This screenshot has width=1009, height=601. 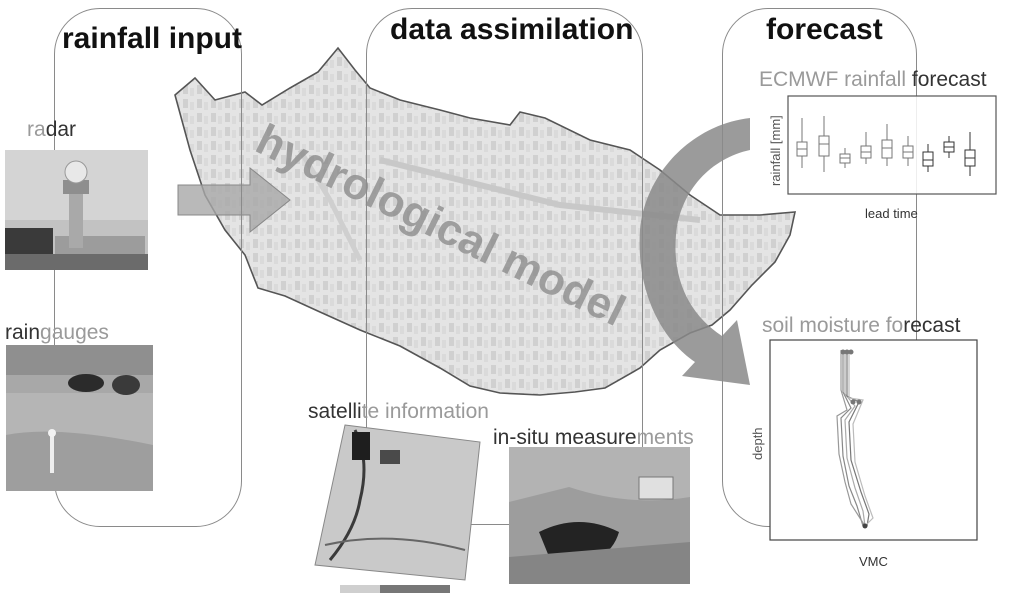 I want to click on ecmwf-label-part2: forecast, so click(x=949, y=79).